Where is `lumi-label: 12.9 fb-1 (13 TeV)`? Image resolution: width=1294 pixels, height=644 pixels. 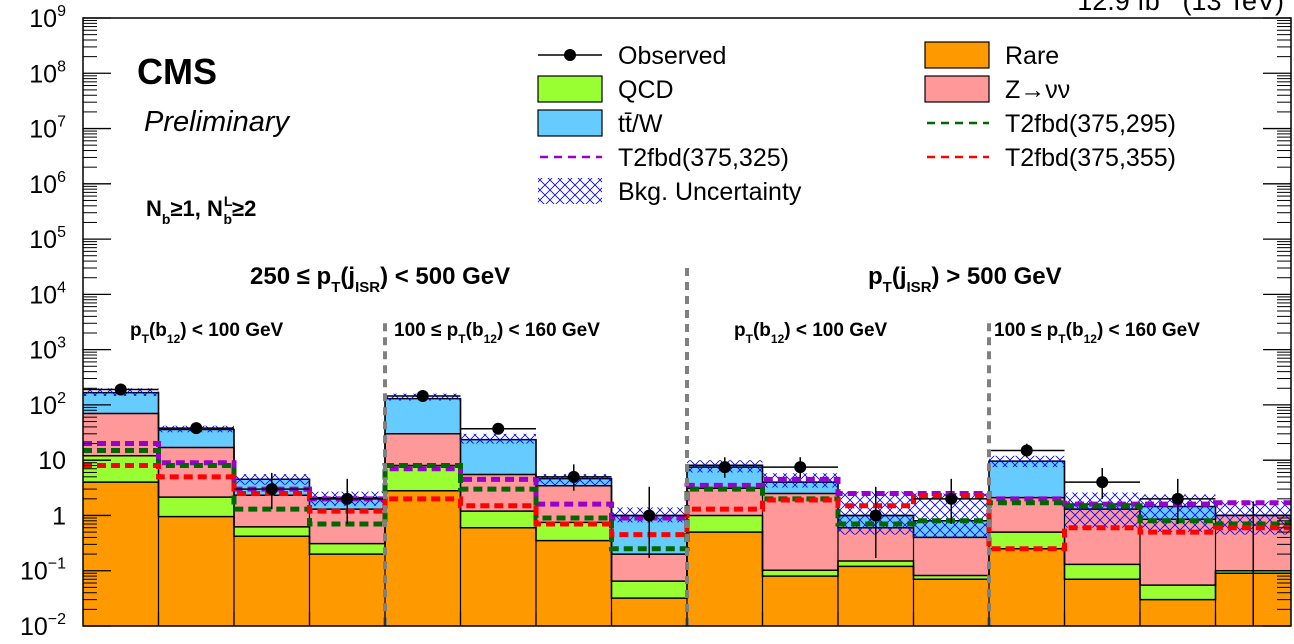 lumi-label: 12.9 fb-1 (13 TeV) is located at coordinates (1180, 8).